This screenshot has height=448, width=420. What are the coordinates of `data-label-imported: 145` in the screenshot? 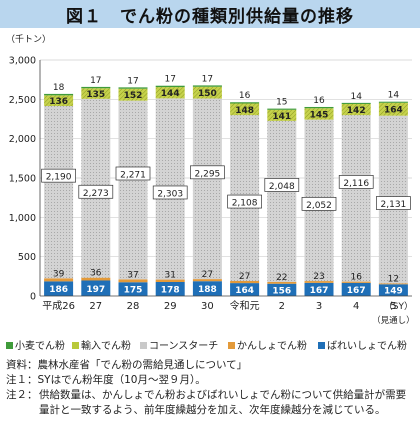 It's located at (319, 115).